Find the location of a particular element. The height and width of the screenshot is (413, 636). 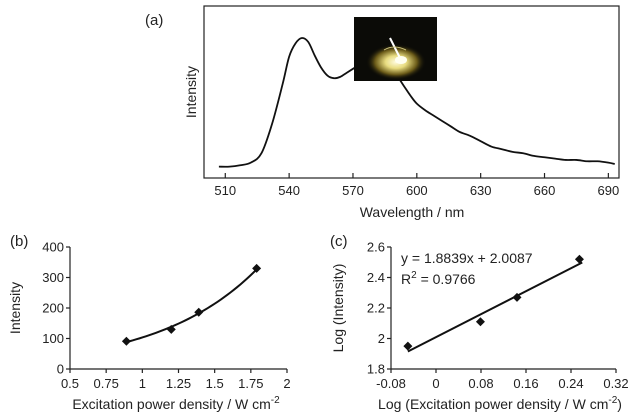

panel-c-xlabel-end: ) is located at coordinates (619, 404).